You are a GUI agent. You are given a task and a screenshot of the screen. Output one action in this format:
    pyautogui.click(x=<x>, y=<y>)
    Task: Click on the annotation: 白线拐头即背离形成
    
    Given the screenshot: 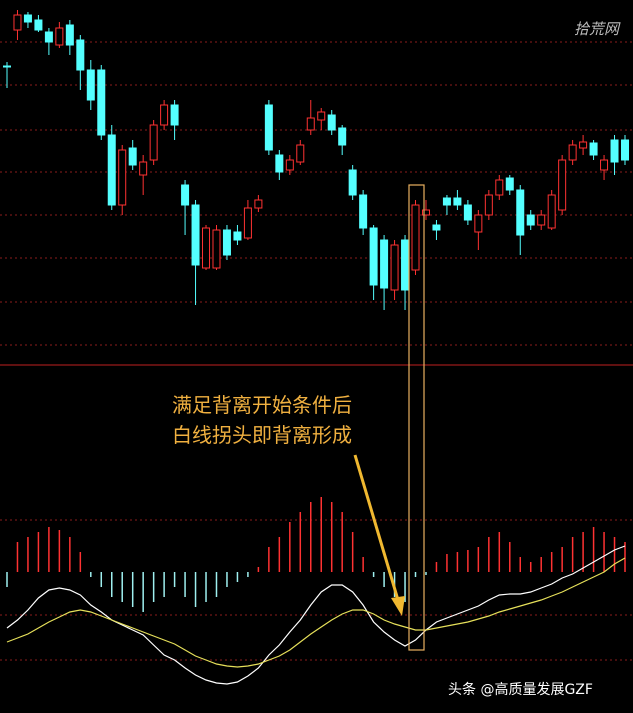 What is the action you would take?
    pyautogui.click(x=262, y=435)
    